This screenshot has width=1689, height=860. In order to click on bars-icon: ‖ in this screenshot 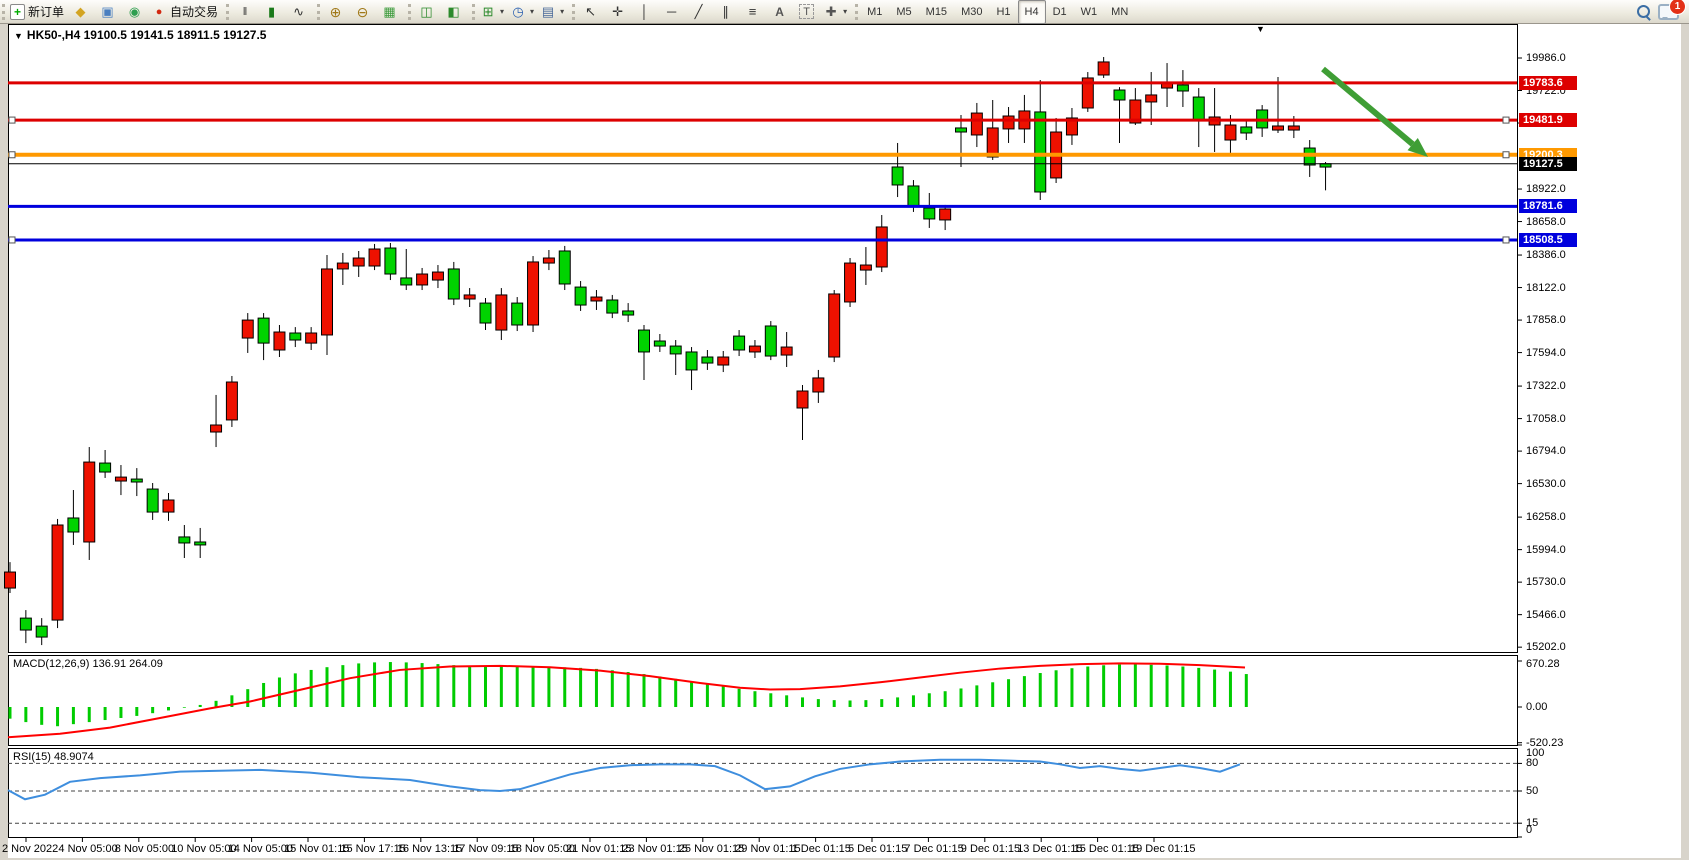, I will do `click(245, 11)`.